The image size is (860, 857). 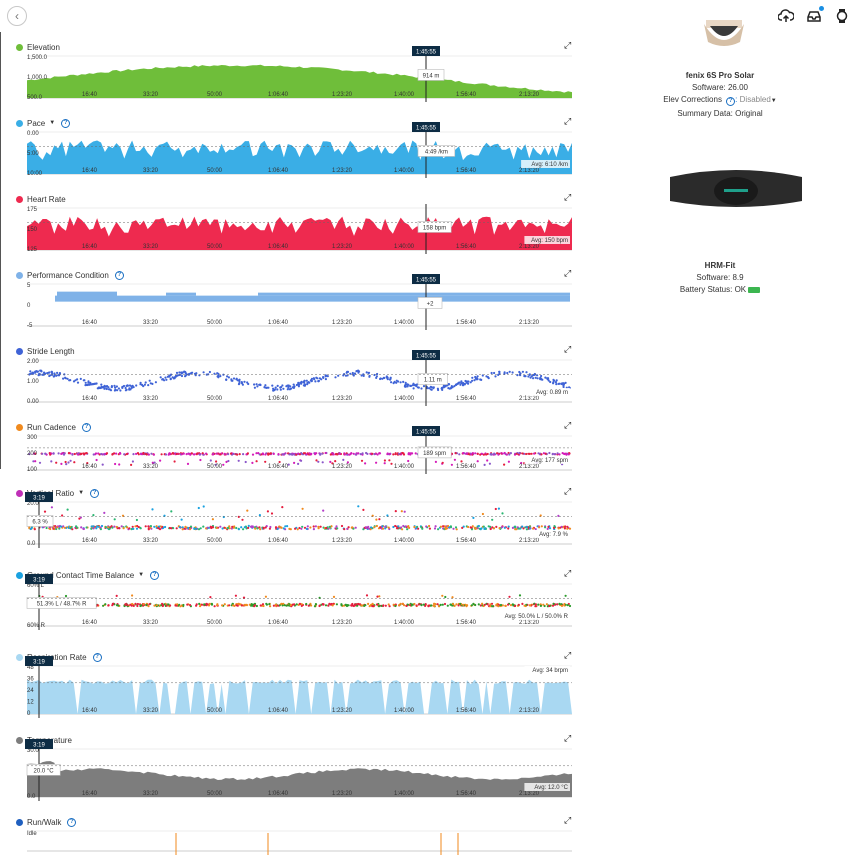 I want to click on value-tooltip, so click(x=43, y=770).